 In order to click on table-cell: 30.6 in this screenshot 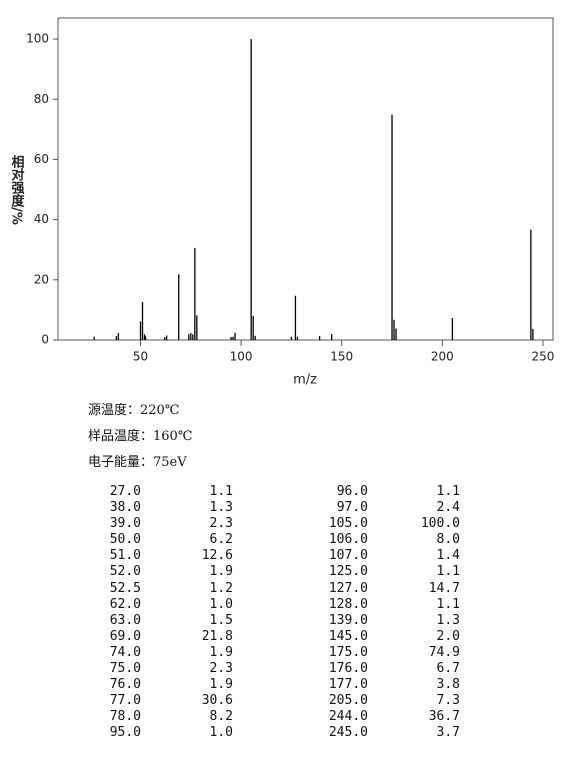, I will do `click(217, 701)`.